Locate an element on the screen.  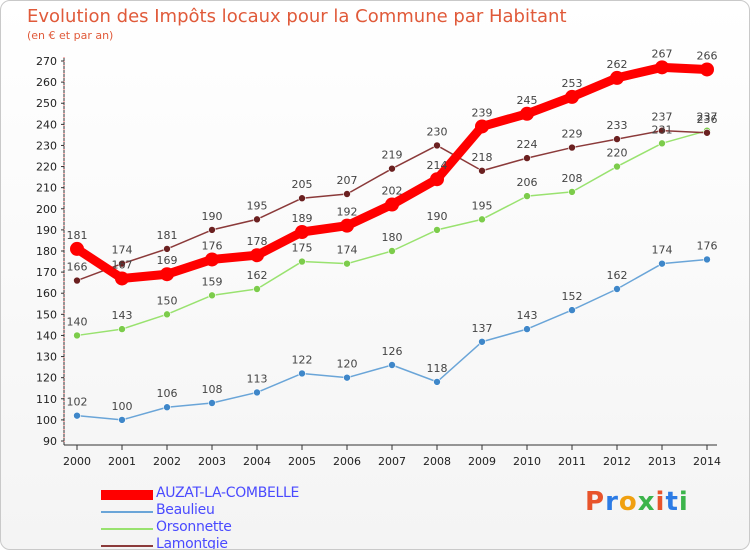
data-label: 267 is located at coordinates (662, 53).